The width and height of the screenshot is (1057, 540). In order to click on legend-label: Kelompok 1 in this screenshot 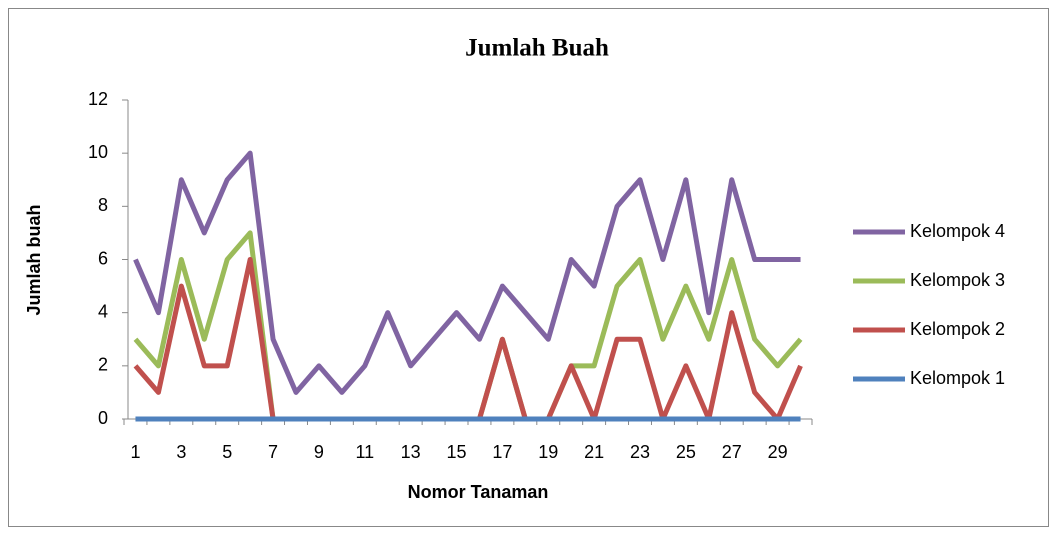, I will do `click(957, 378)`.